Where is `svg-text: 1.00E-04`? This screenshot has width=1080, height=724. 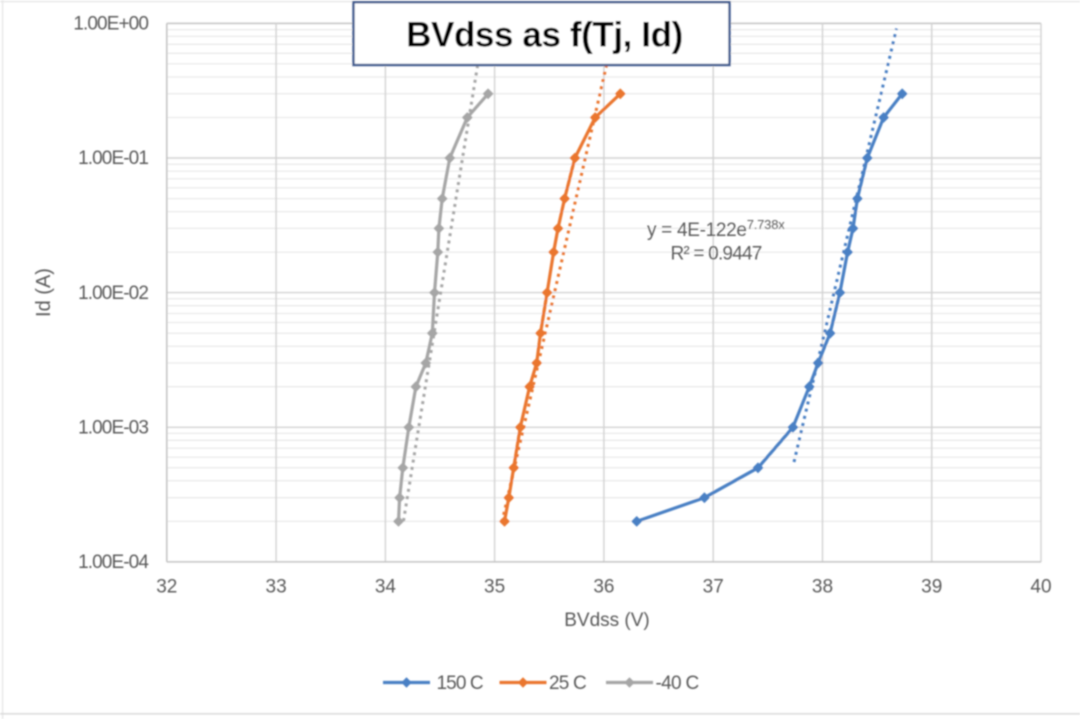 svg-text: 1.00E-04 is located at coordinates (113, 562).